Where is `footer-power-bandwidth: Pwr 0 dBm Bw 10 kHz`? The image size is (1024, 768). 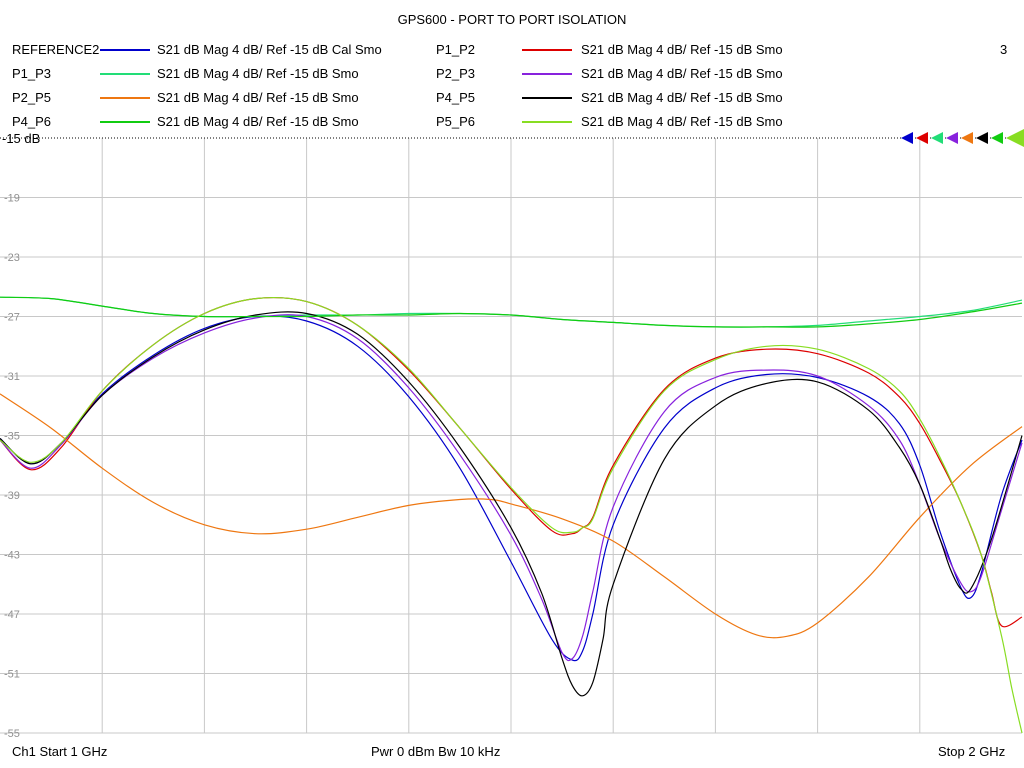 footer-power-bandwidth: Pwr 0 dBm Bw 10 kHz is located at coordinates (436, 751).